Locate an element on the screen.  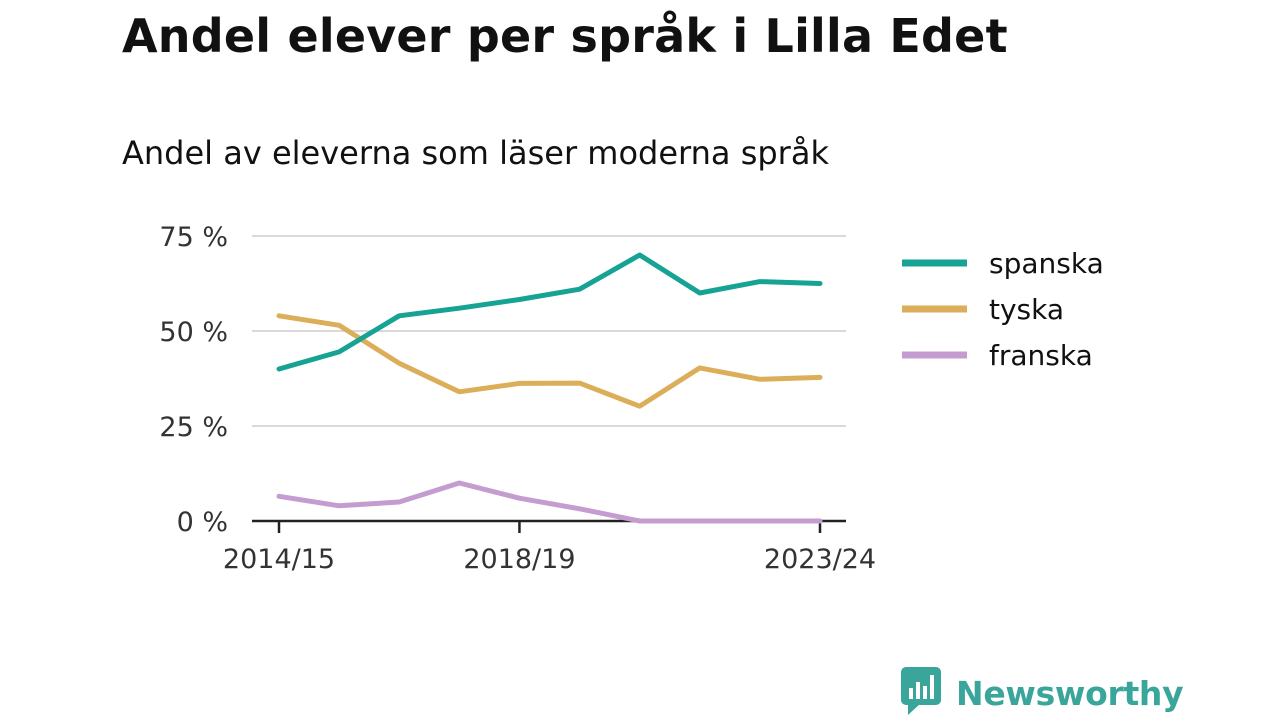
x-tick-label: 2018/19 is located at coordinates (519, 559).